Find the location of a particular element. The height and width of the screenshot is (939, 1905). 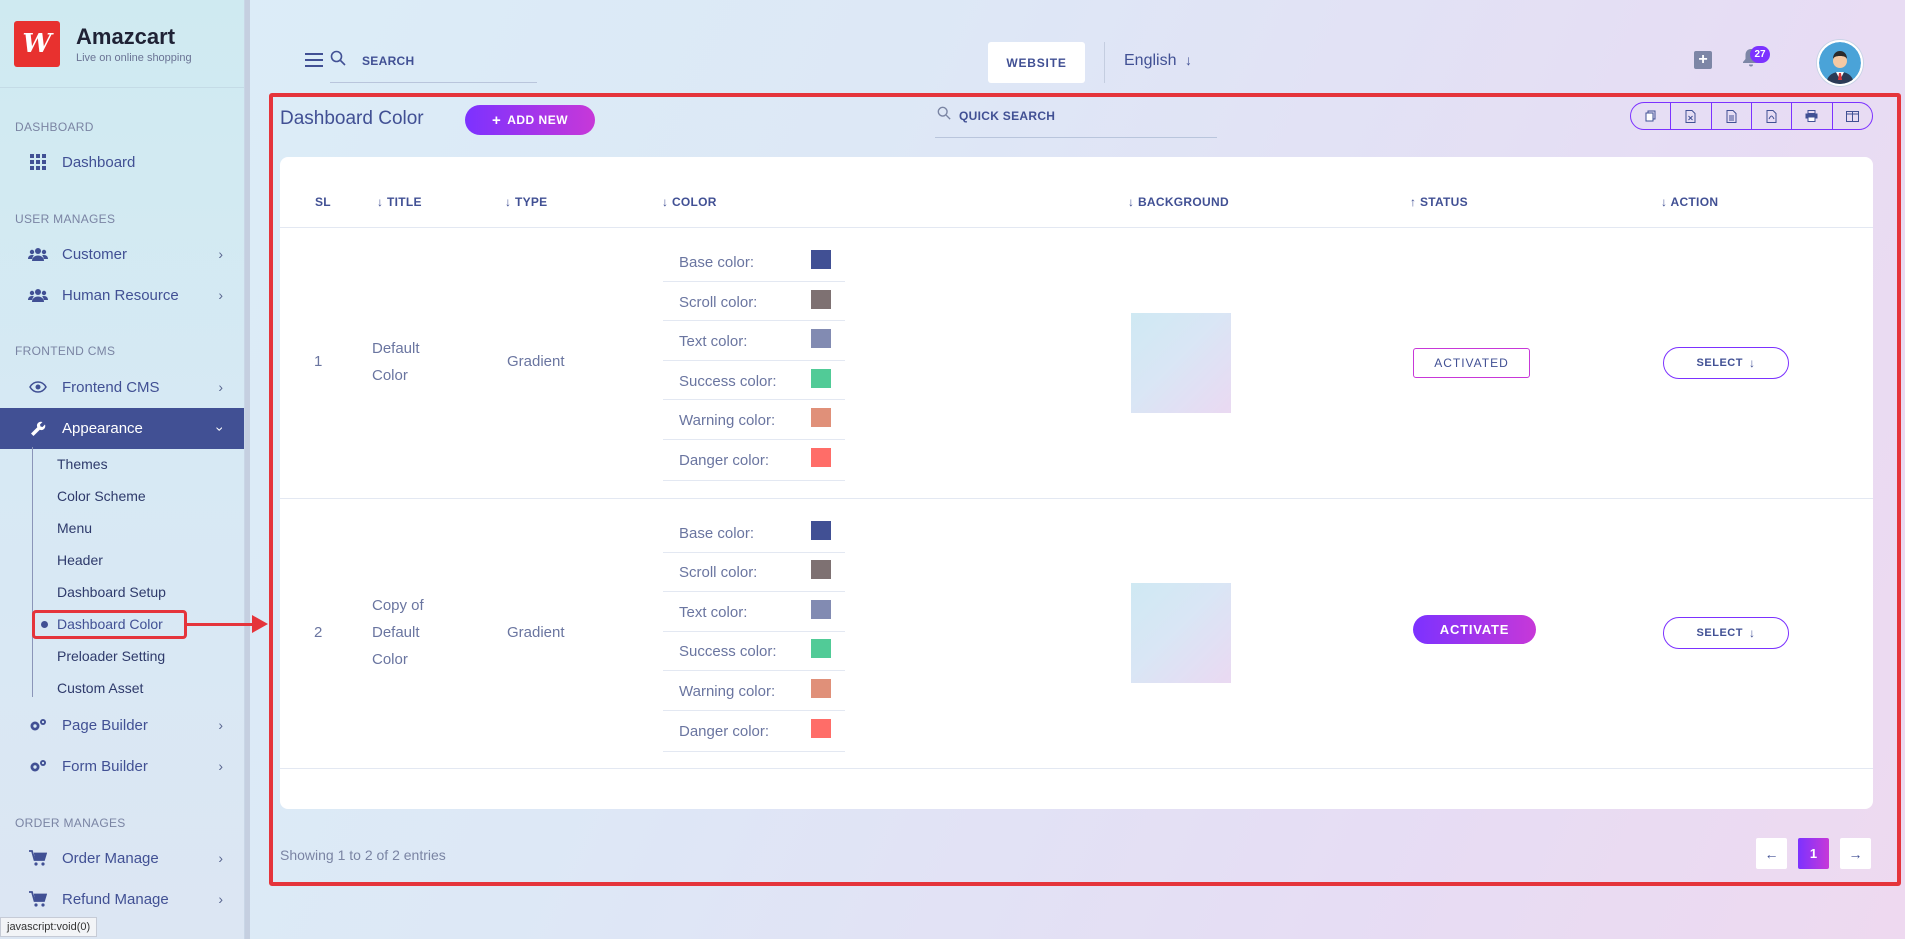

pdf-icon is located at coordinates (1772, 116).